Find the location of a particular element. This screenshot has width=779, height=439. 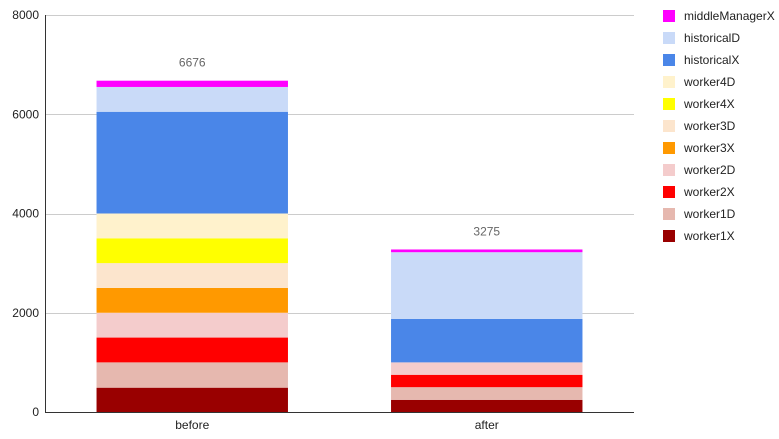

bar-segment-worker2D-before is located at coordinates (192, 325).